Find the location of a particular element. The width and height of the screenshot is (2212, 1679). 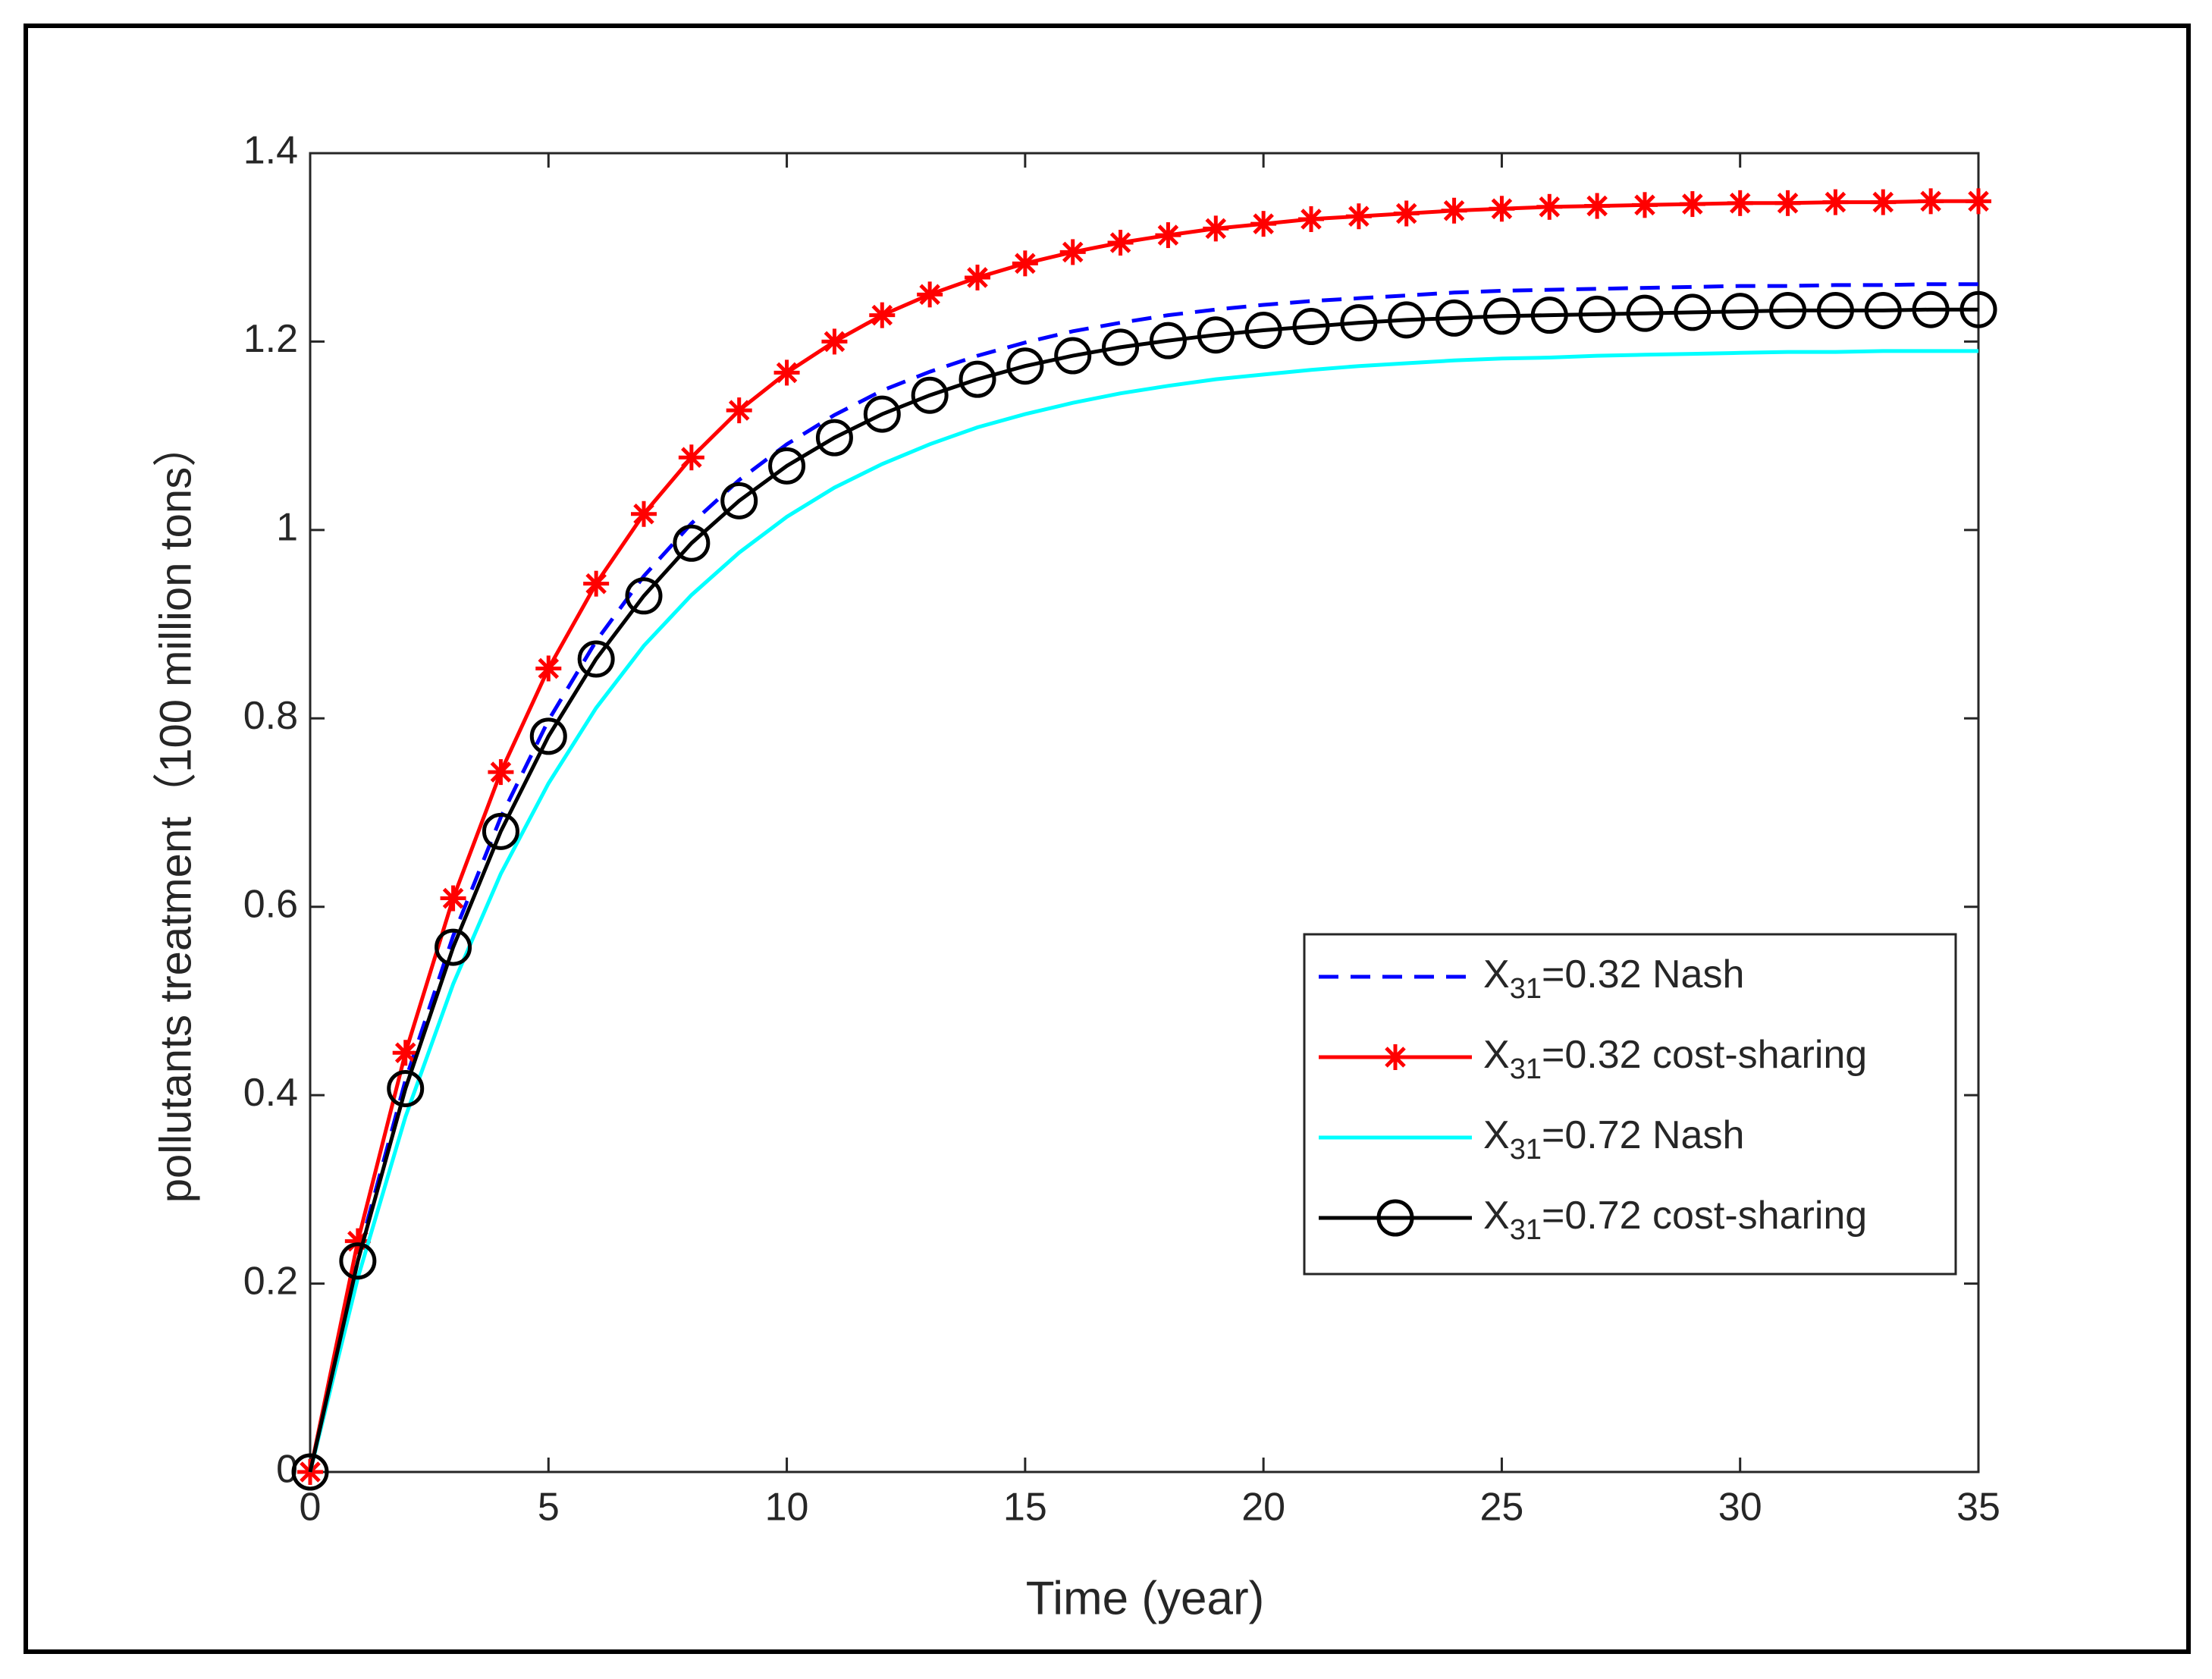

x-tick-label: 0 is located at coordinates (311, 1508).